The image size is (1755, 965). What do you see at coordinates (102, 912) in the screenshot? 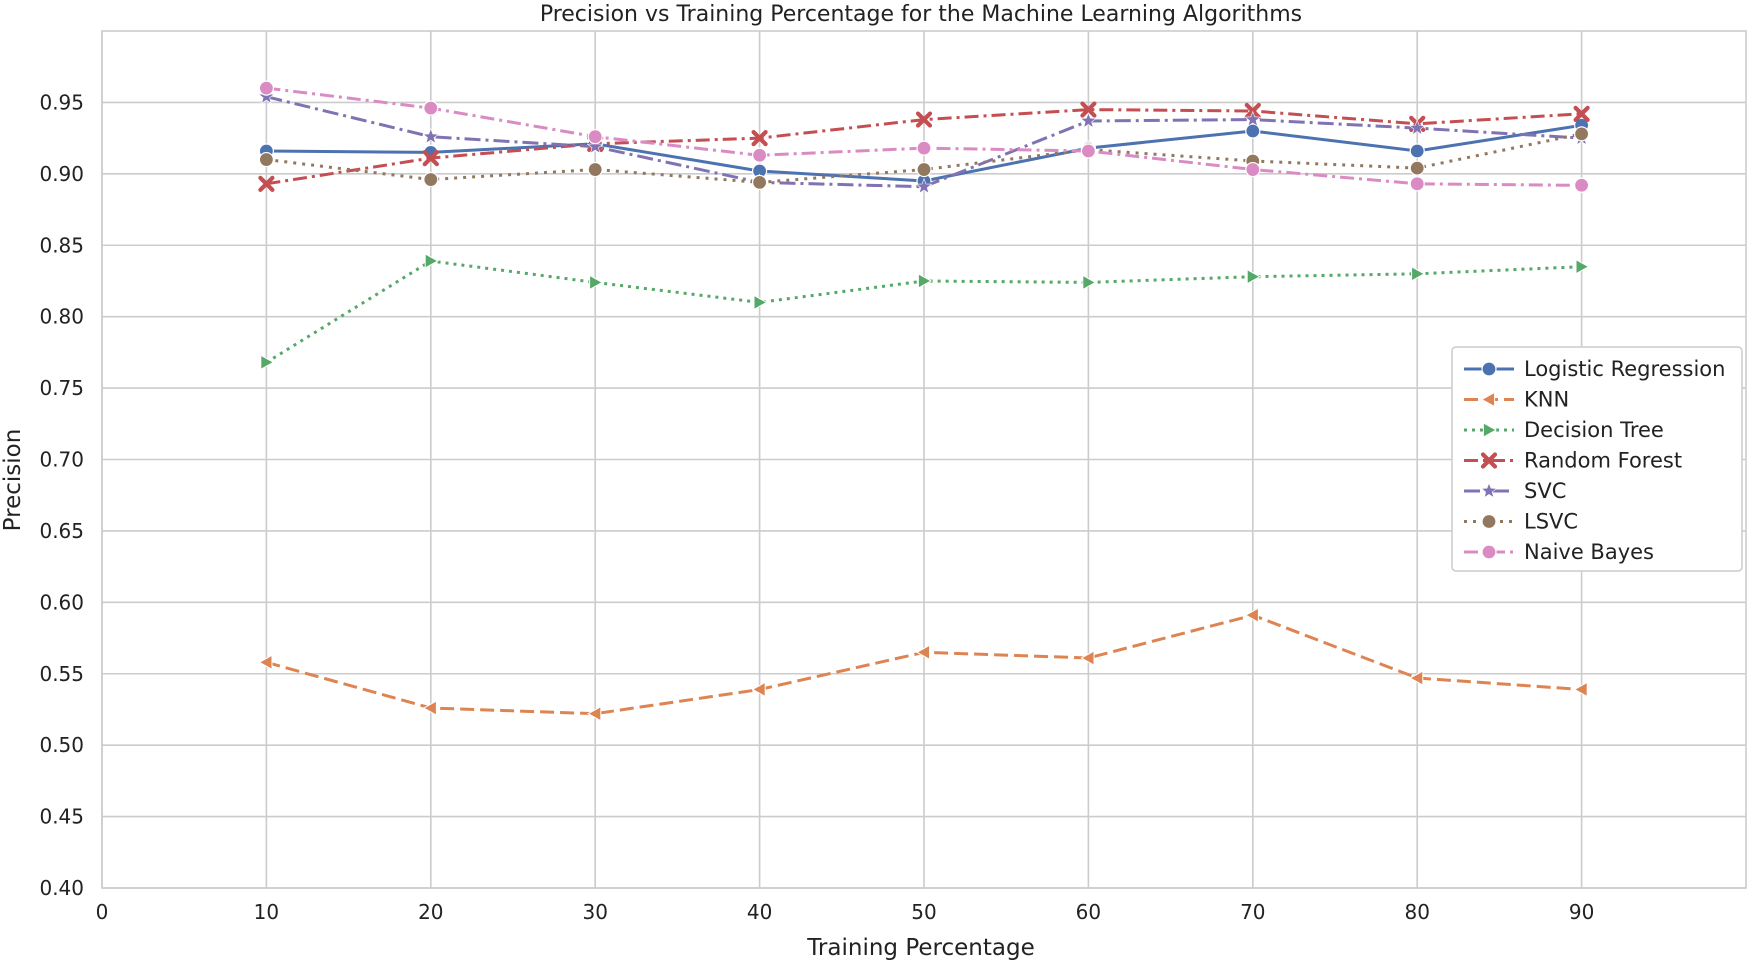
I see `x-tick-label: 0` at bounding box center [102, 912].